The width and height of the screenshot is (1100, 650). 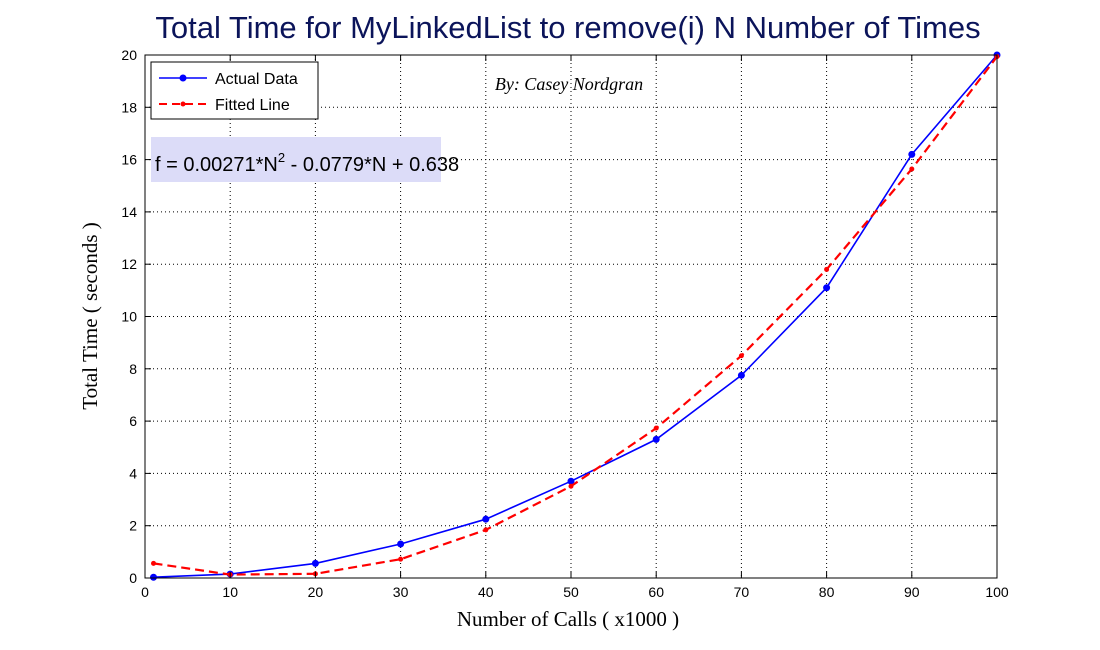 I want to click on y-tick-label: 0, so click(x=133, y=578).